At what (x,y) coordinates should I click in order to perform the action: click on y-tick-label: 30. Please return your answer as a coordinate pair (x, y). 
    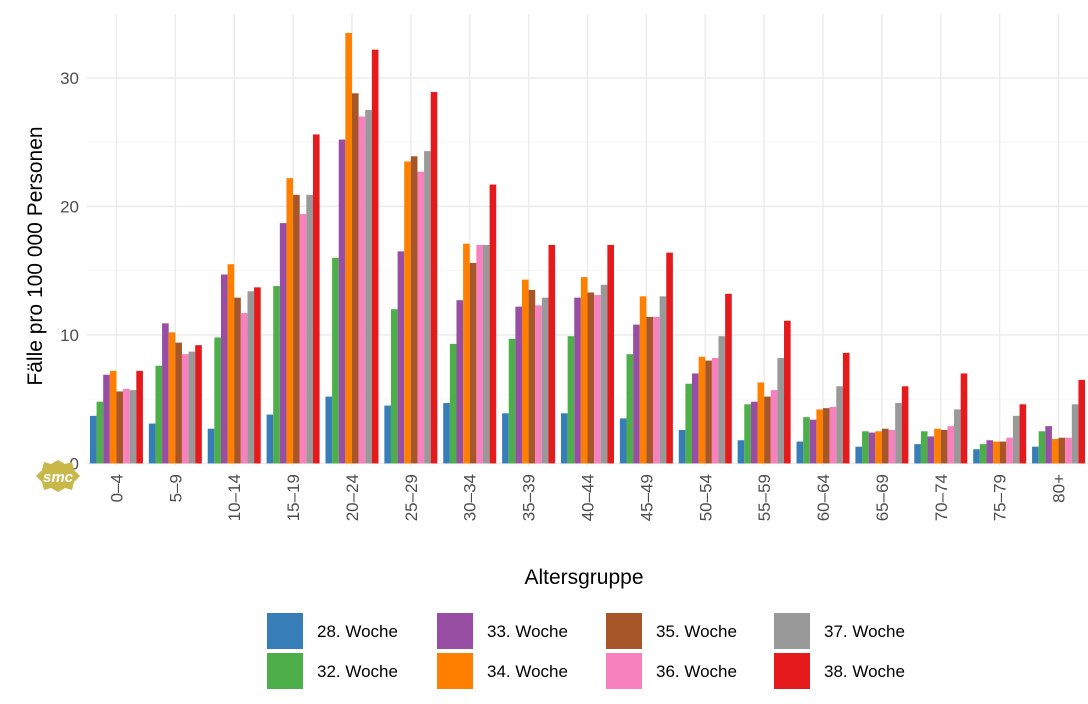
    Looking at the image, I should click on (69, 78).